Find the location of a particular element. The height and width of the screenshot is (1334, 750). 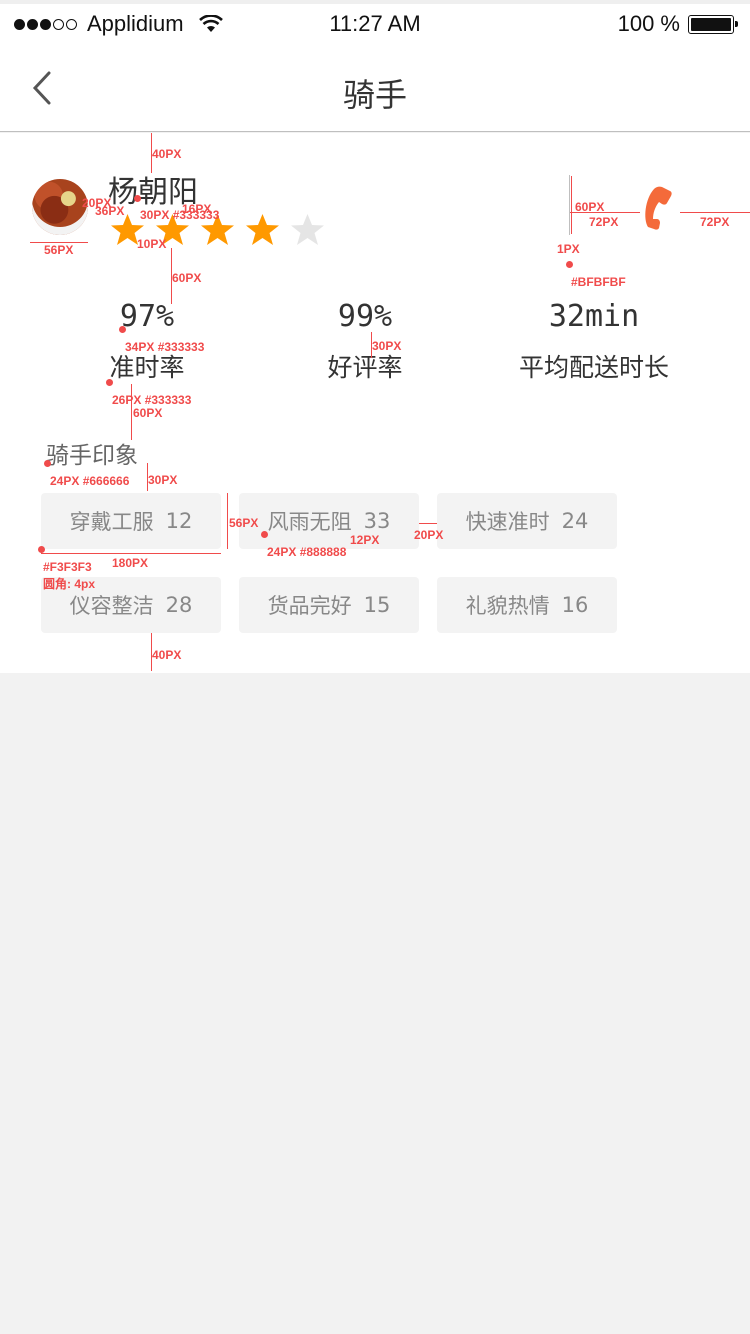

spec-label: 36PX is located at coordinates (110, 211).